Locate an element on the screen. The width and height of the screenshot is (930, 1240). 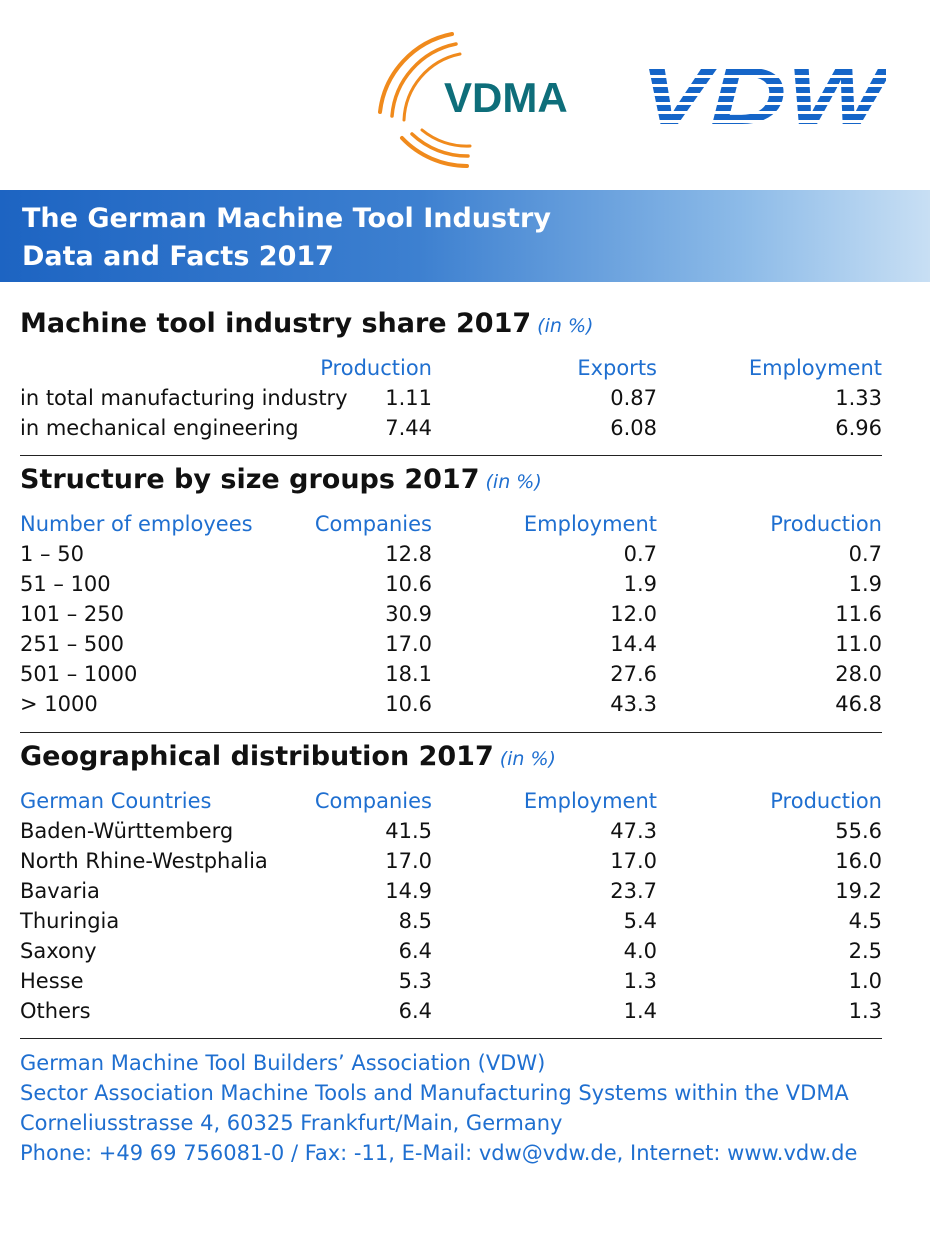
title-banner is located at coordinates (465, 236).